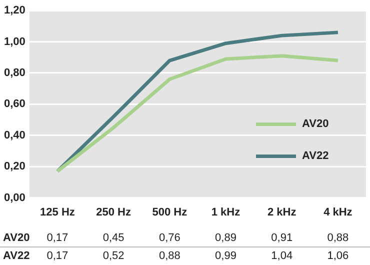 The image size is (370, 265). Describe the element at coordinates (15, 135) in the screenshot. I see `y-tick-label: 0,40` at that location.